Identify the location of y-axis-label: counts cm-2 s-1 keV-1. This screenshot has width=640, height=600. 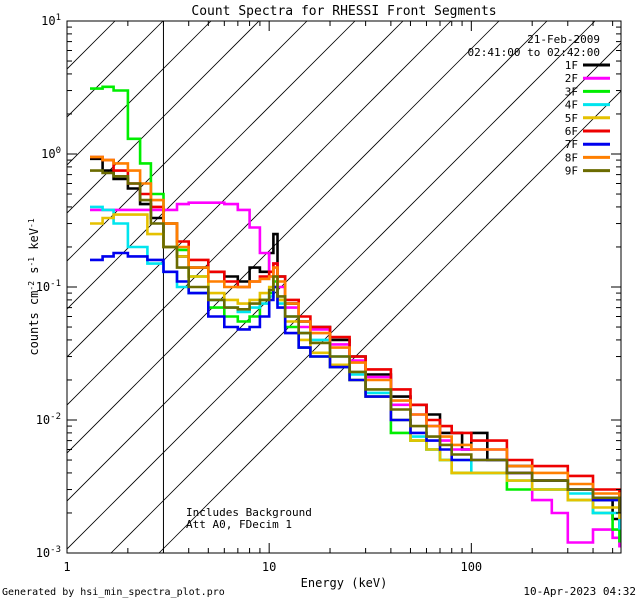
(34, 286).